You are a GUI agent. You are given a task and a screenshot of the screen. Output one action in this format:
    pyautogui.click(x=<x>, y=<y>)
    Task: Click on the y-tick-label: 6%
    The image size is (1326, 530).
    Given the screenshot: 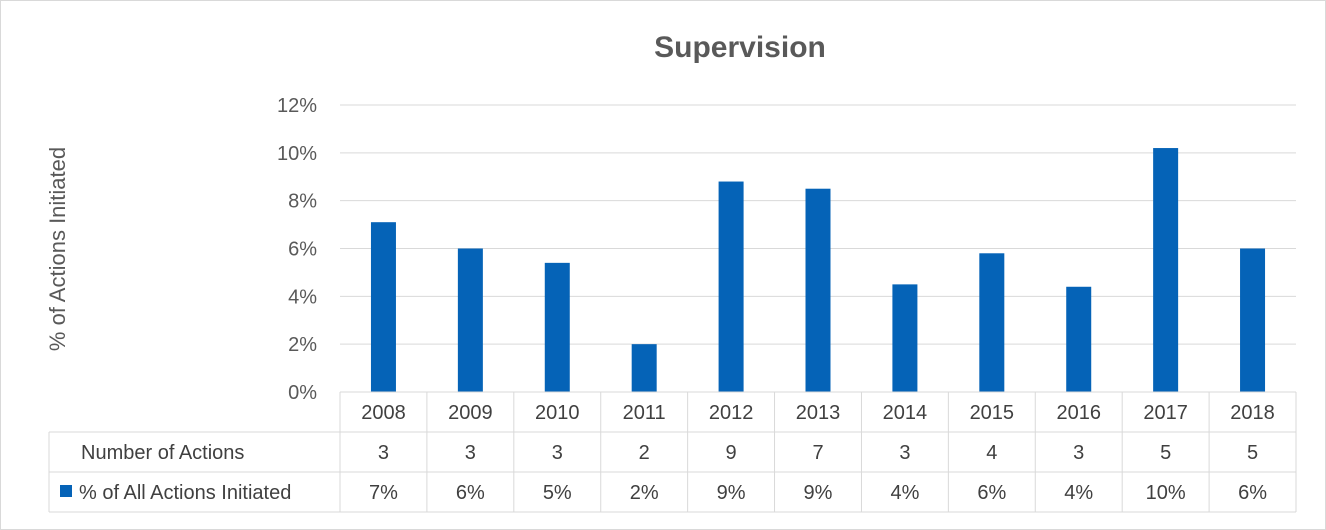 What is the action you would take?
    pyautogui.click(x=302, y=250)
    